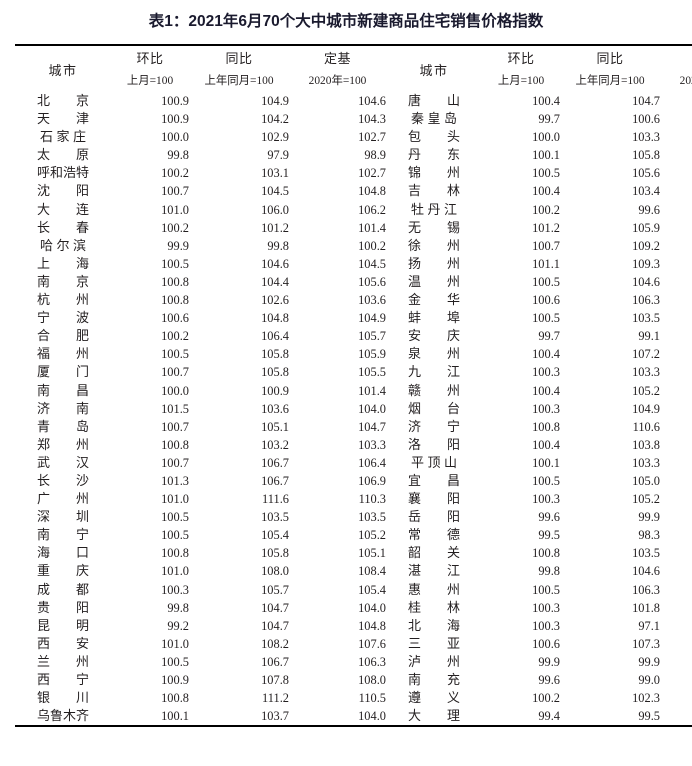 The image size is (692, 766). What do you see at coordinates (546, 263) in the screenshot?
I see `value-mom-right: 101.1` at bounding box center [546, 263].